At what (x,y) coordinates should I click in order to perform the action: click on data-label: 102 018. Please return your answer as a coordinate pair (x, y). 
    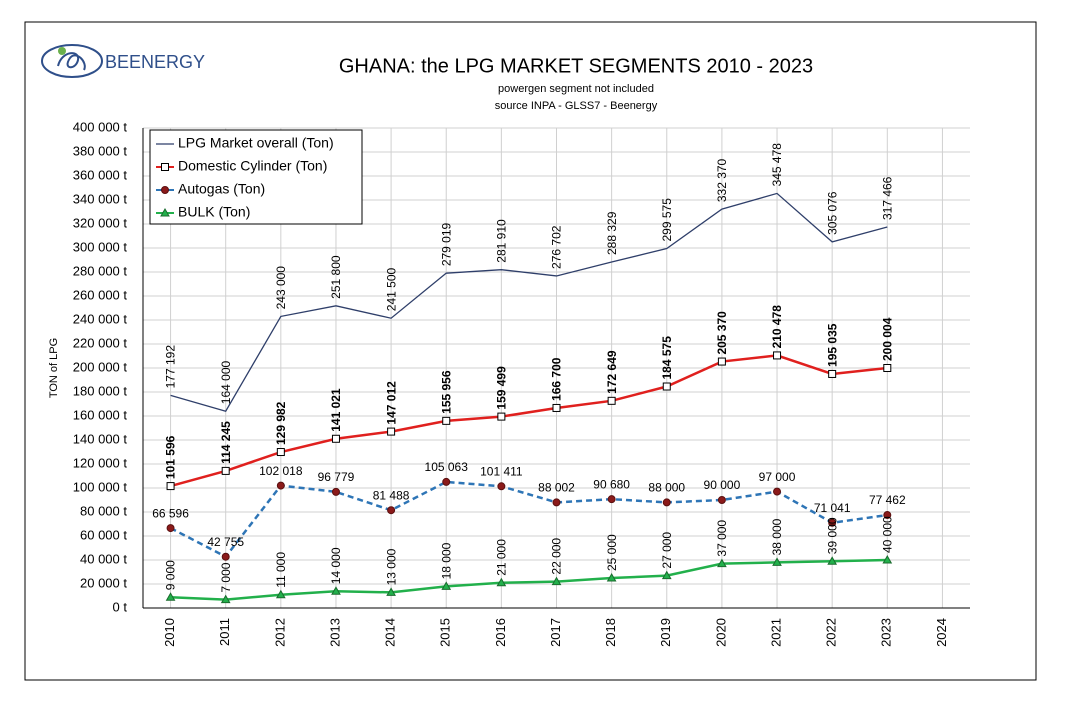
    Looking at the image, I should click on (281, 471).